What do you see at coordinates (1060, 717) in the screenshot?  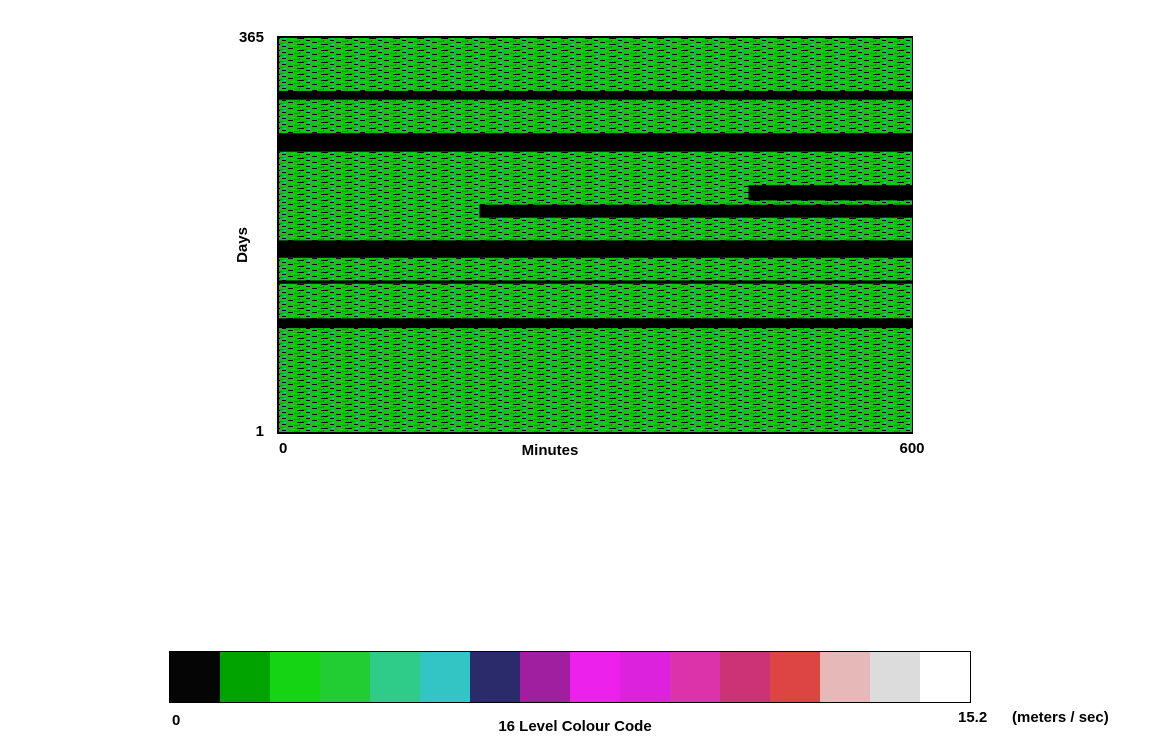 I see `colorbar-unit: (meters / sec)` at bounding box center [1060, 717].